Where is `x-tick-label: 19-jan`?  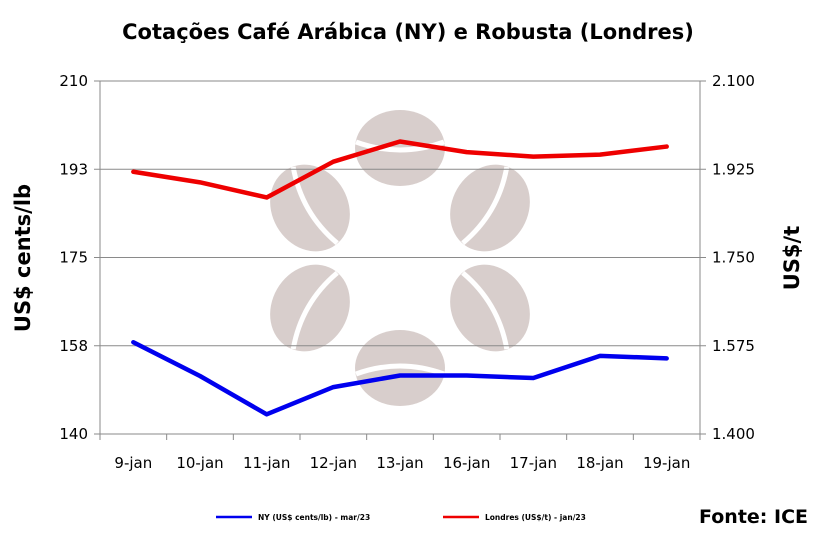 x-tick-label: 19-jan is located at coordinates (666, 463).